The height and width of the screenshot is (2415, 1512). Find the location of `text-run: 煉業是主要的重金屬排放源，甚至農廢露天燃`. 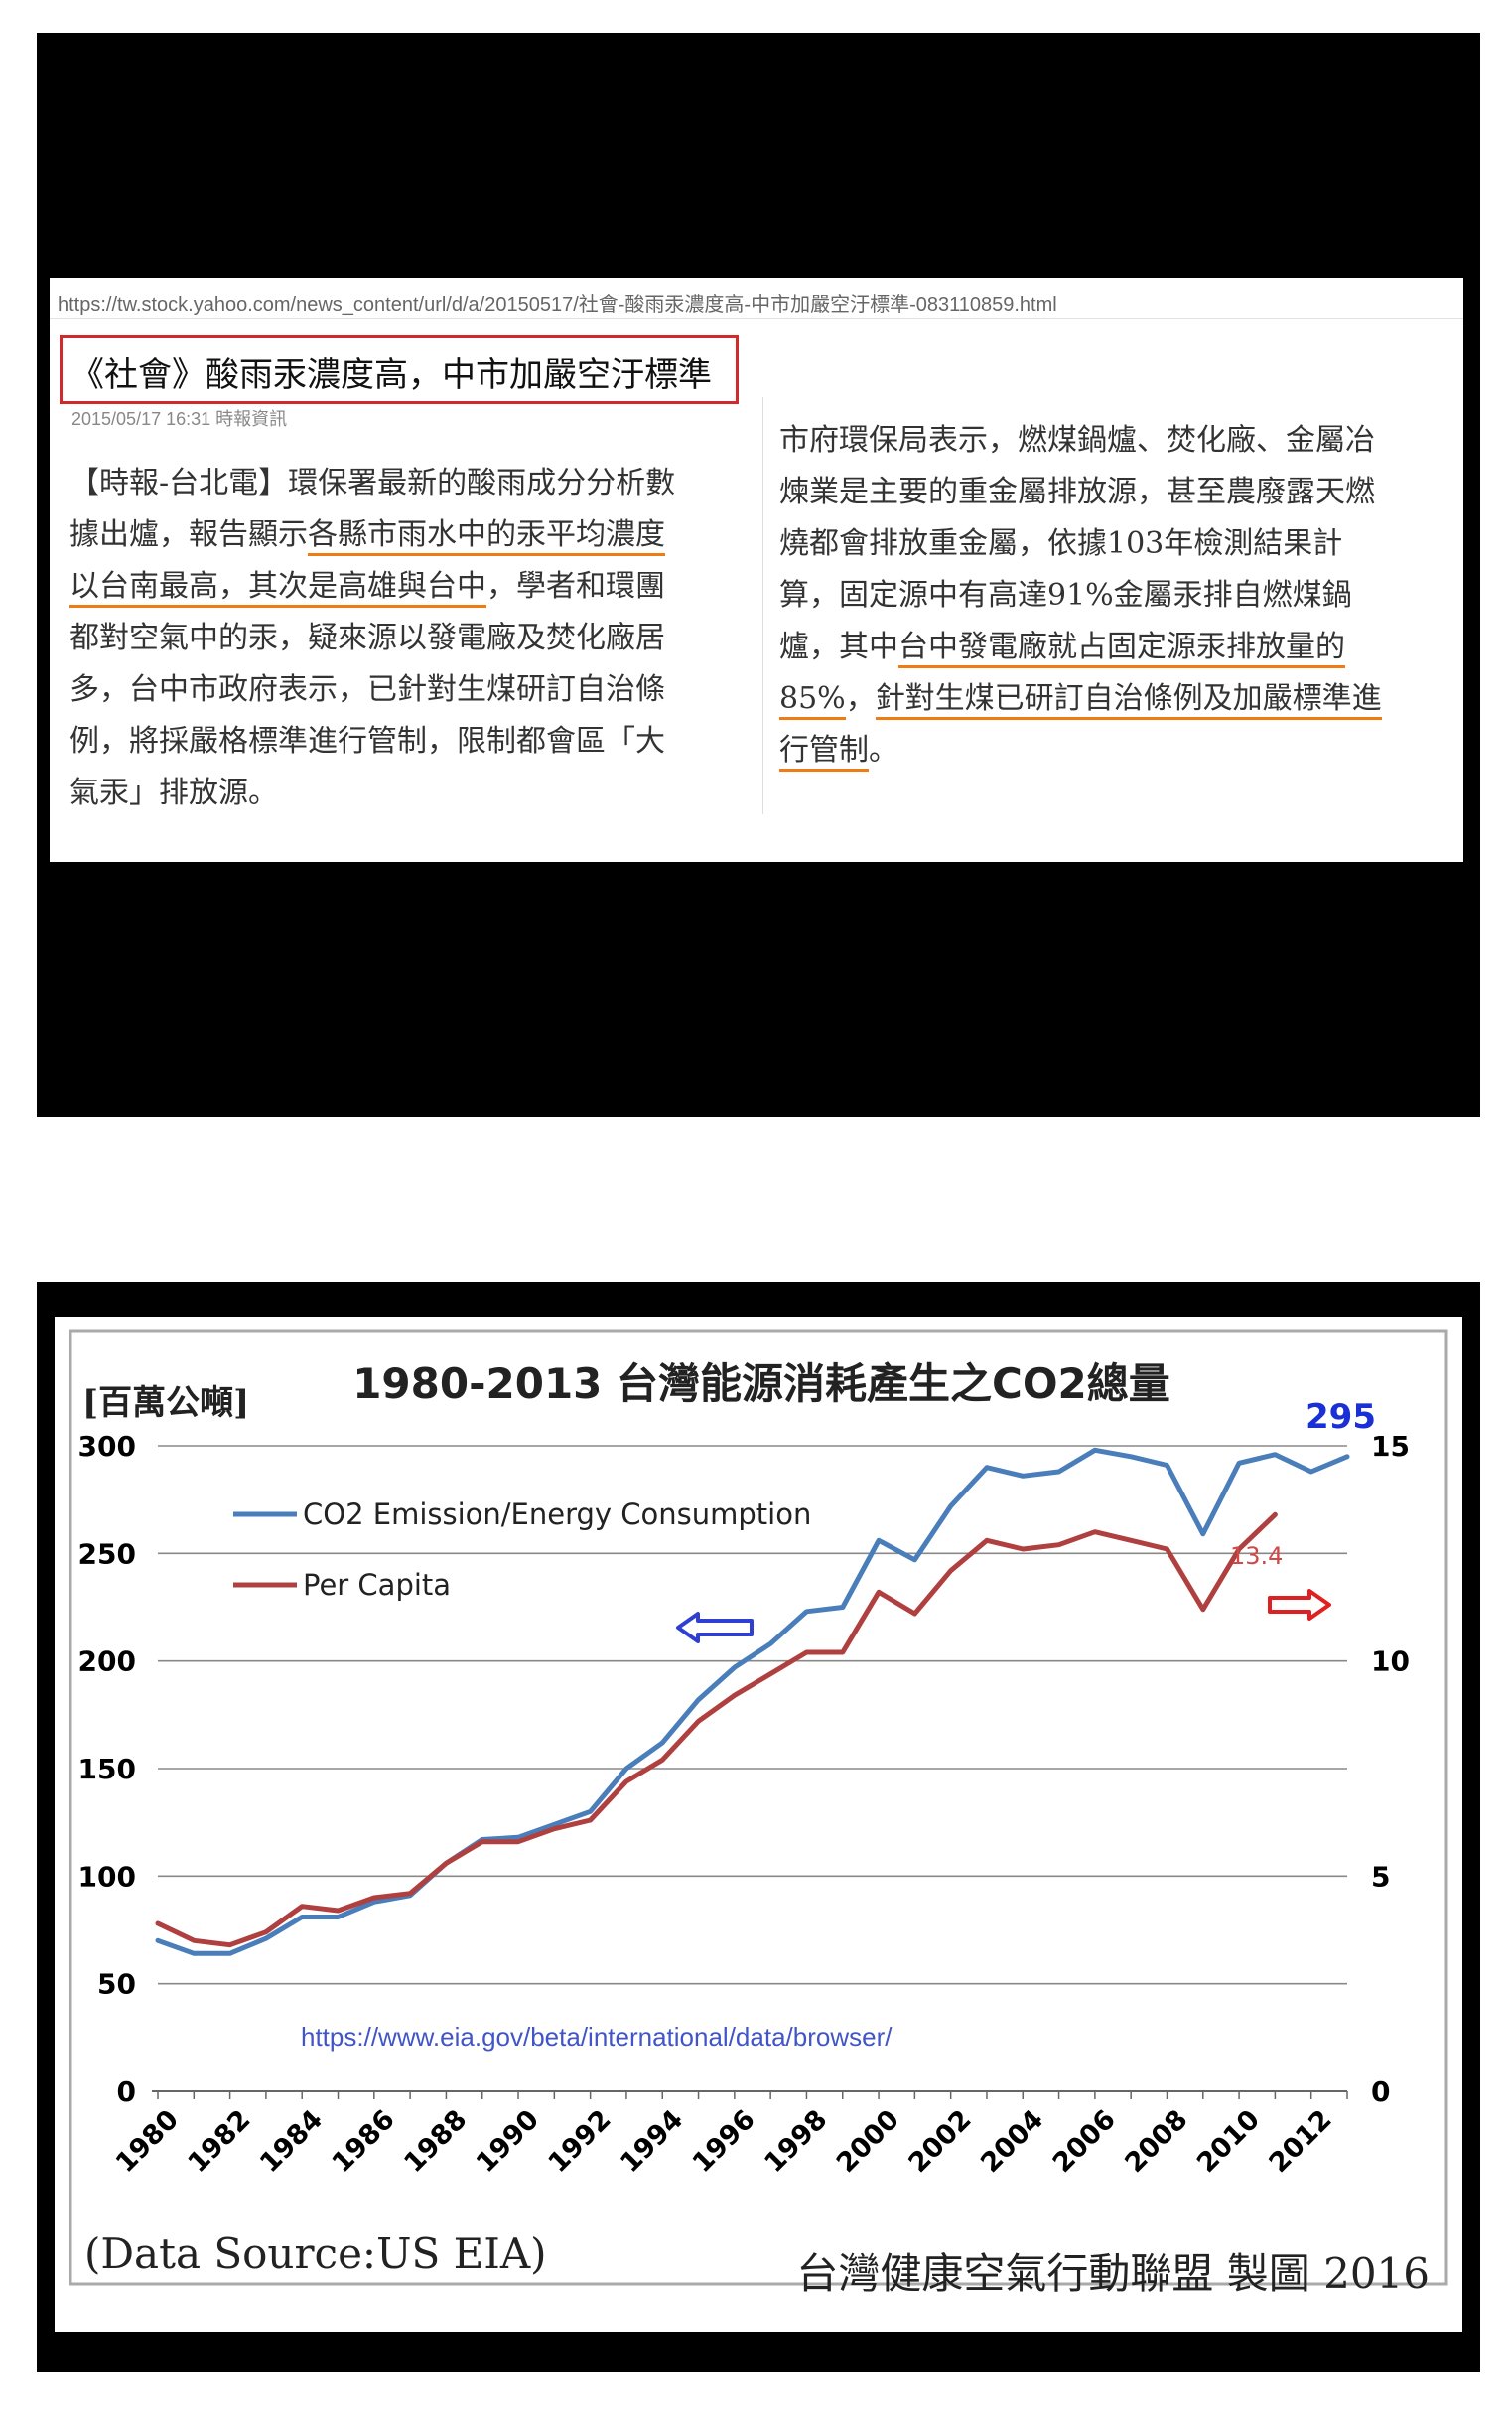

text-run: 煉業是主要的重金屬排放源，甚至農廢露天燃 is located at coordinates (1077, 492).